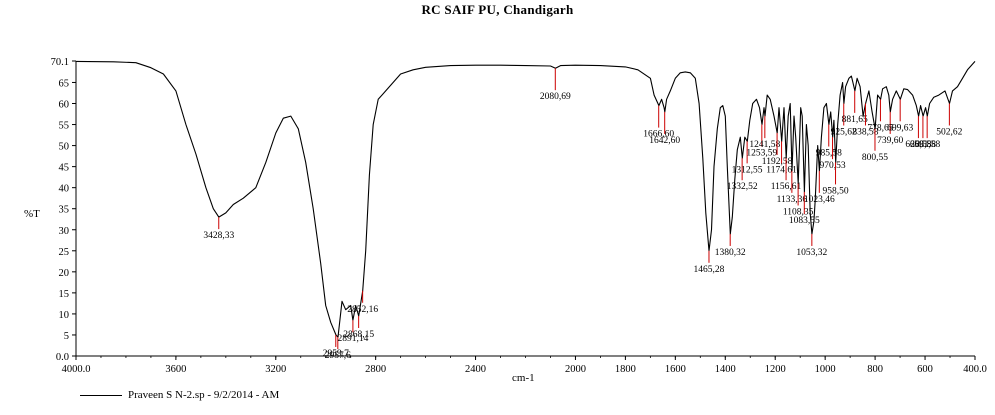  What do you see at coordinates (927, 145) in the screenshot?
I see `peak-label: 591,58` at bounding box center [927, 145].